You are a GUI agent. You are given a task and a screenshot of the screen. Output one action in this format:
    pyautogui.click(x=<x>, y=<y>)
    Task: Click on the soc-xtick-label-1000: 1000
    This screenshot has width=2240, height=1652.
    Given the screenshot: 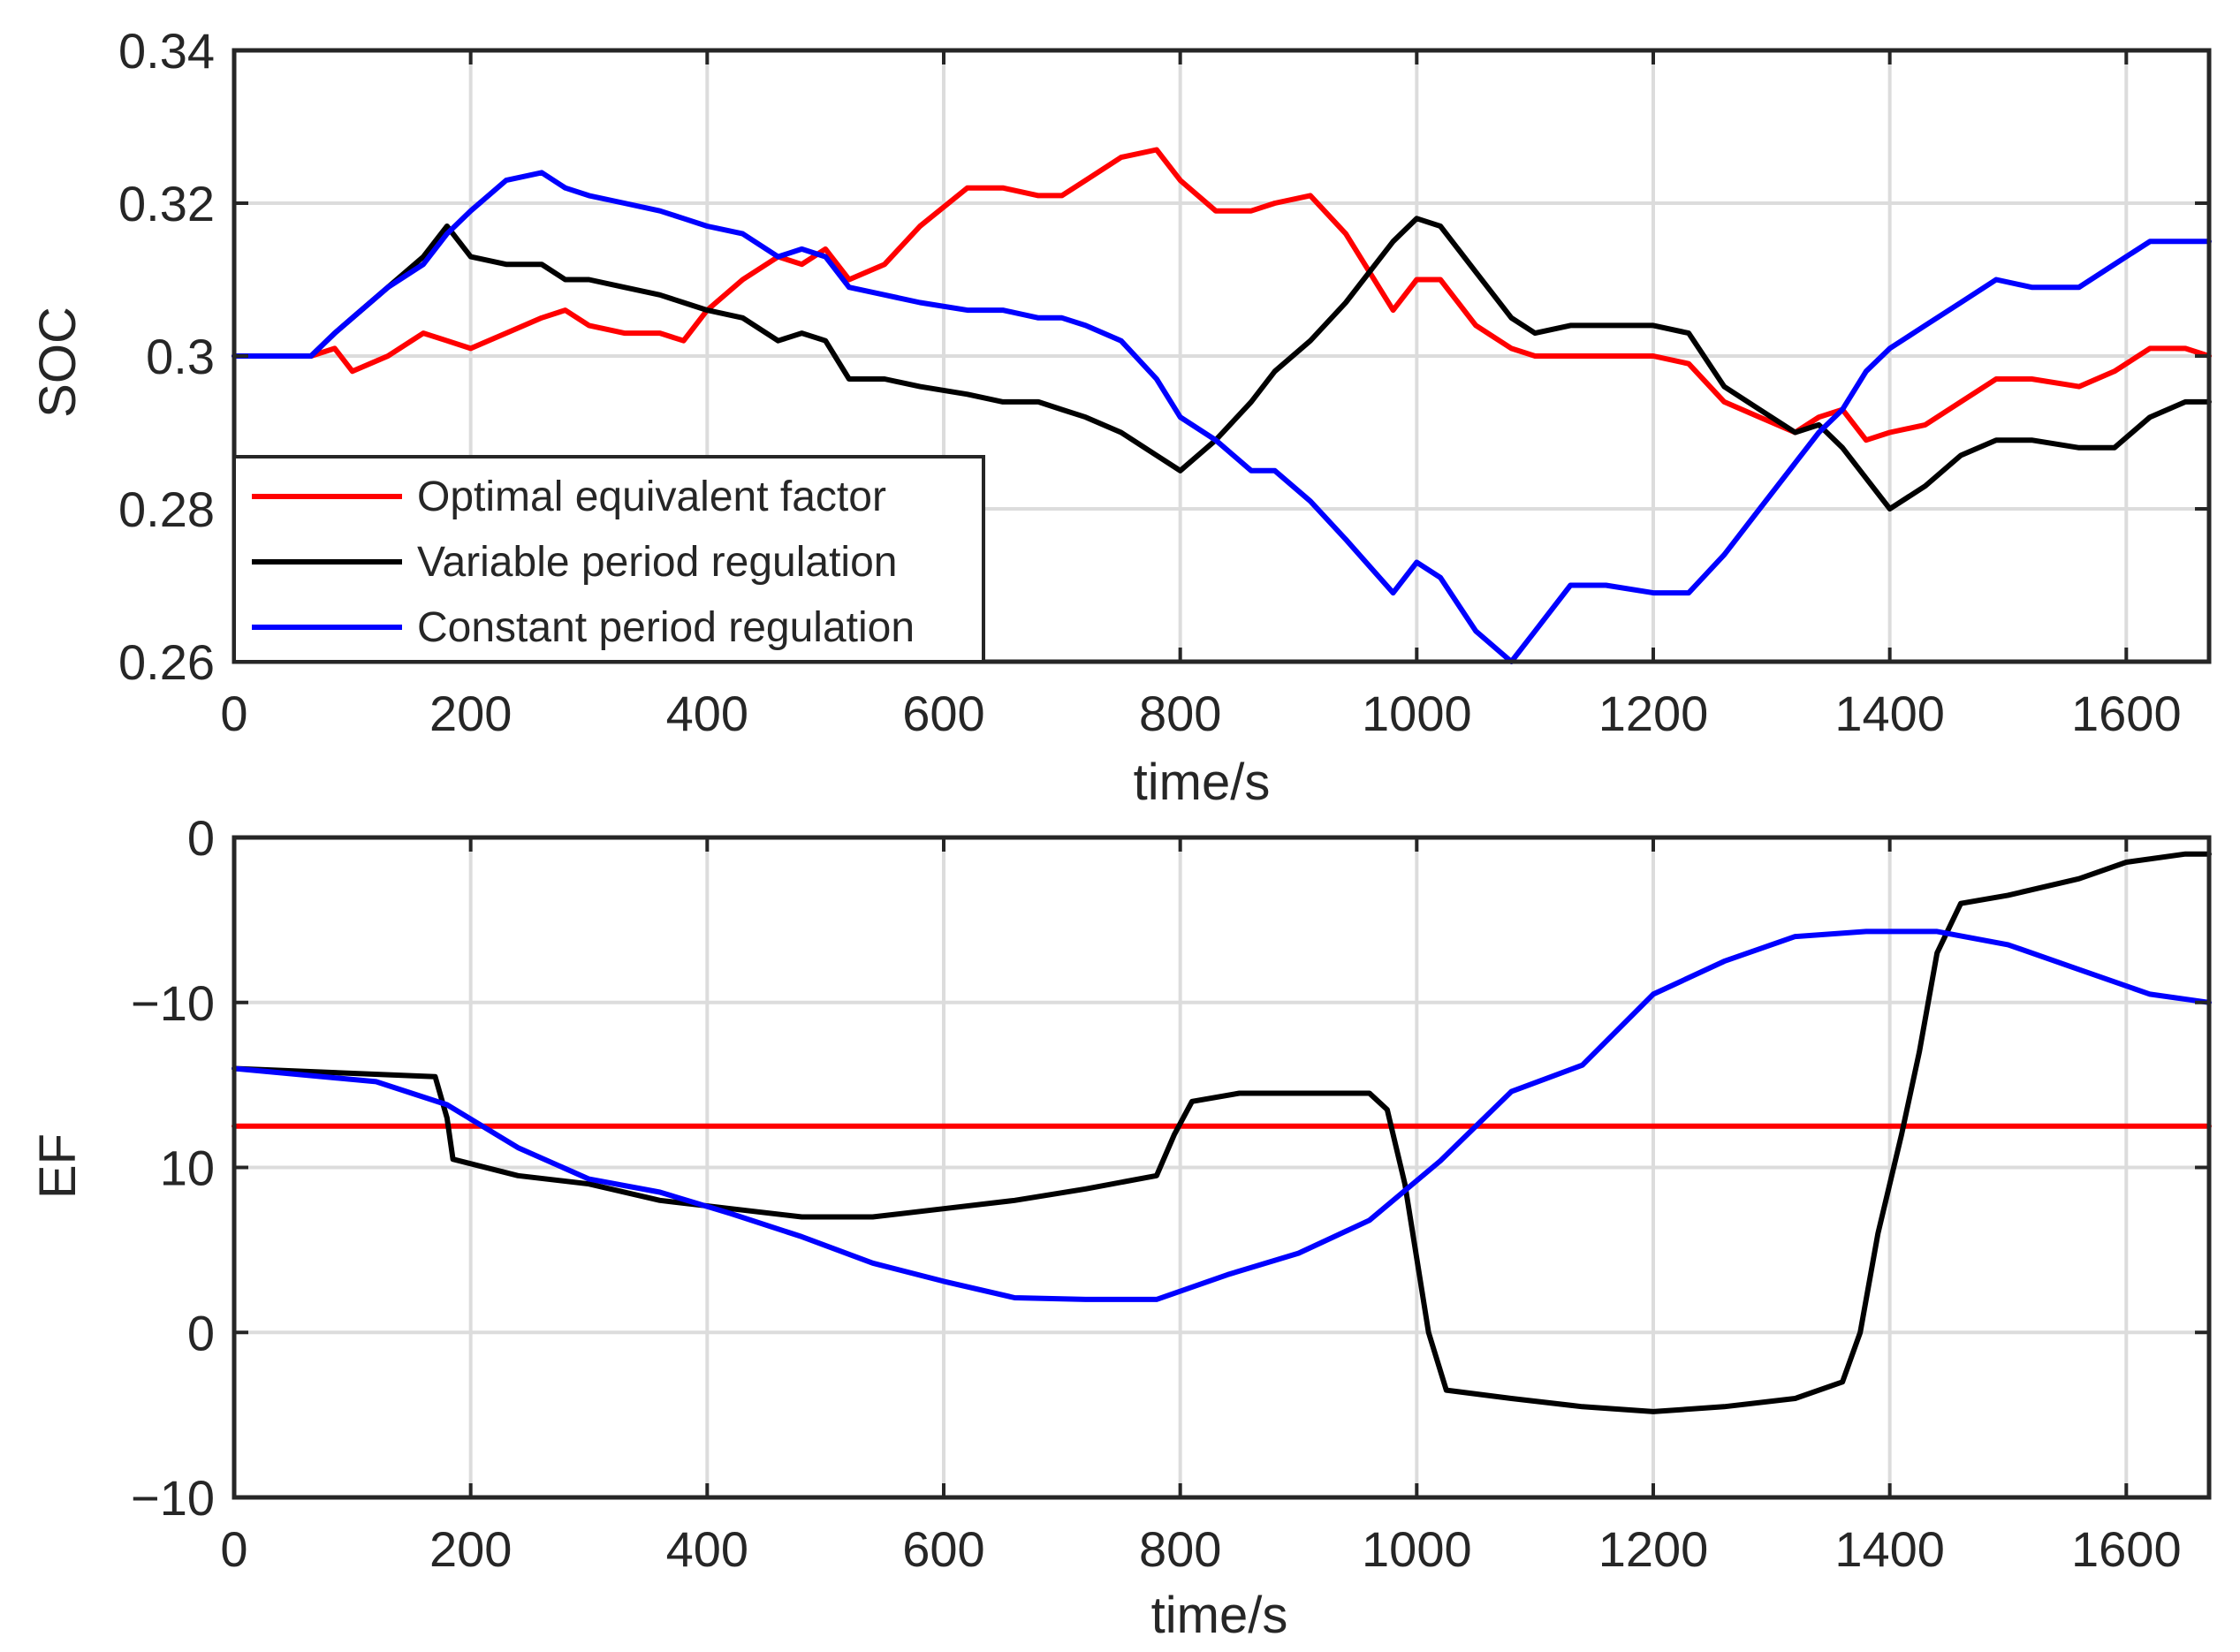 What is the action you would take?
    pyautogui.click(x=1417, y=713)
    